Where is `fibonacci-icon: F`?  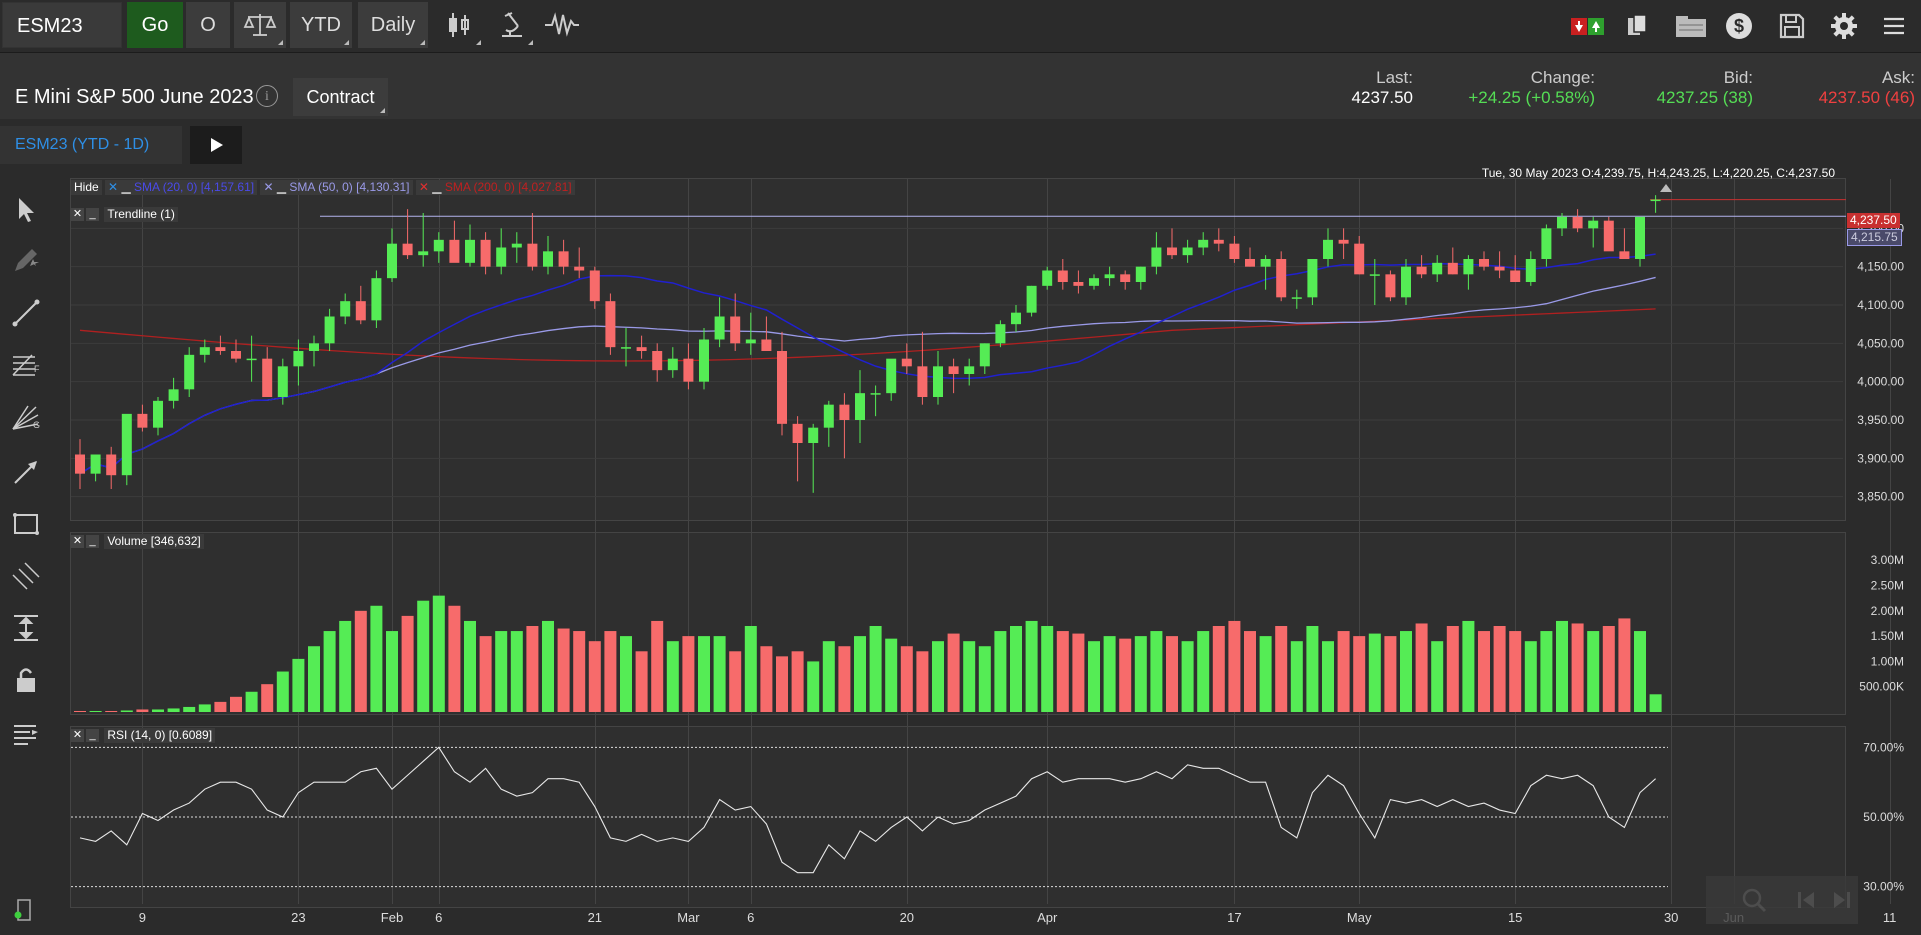 fibonacci-icon: F is located at coordinates (26, 366).